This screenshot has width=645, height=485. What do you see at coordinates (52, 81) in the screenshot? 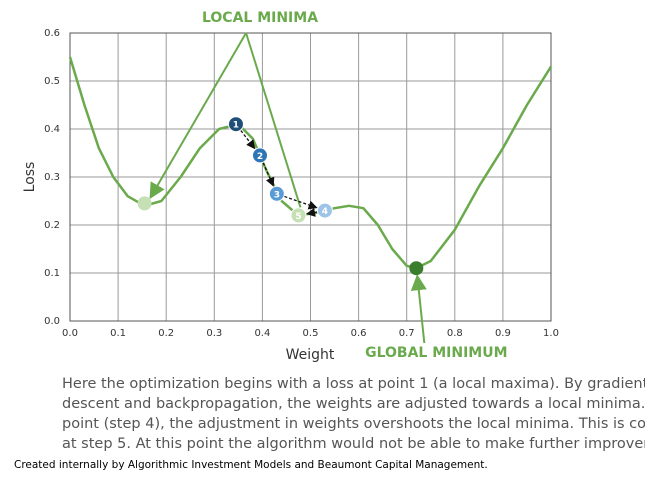
I see `y-tick-label: 0.5` at bounding box center [52, 81].